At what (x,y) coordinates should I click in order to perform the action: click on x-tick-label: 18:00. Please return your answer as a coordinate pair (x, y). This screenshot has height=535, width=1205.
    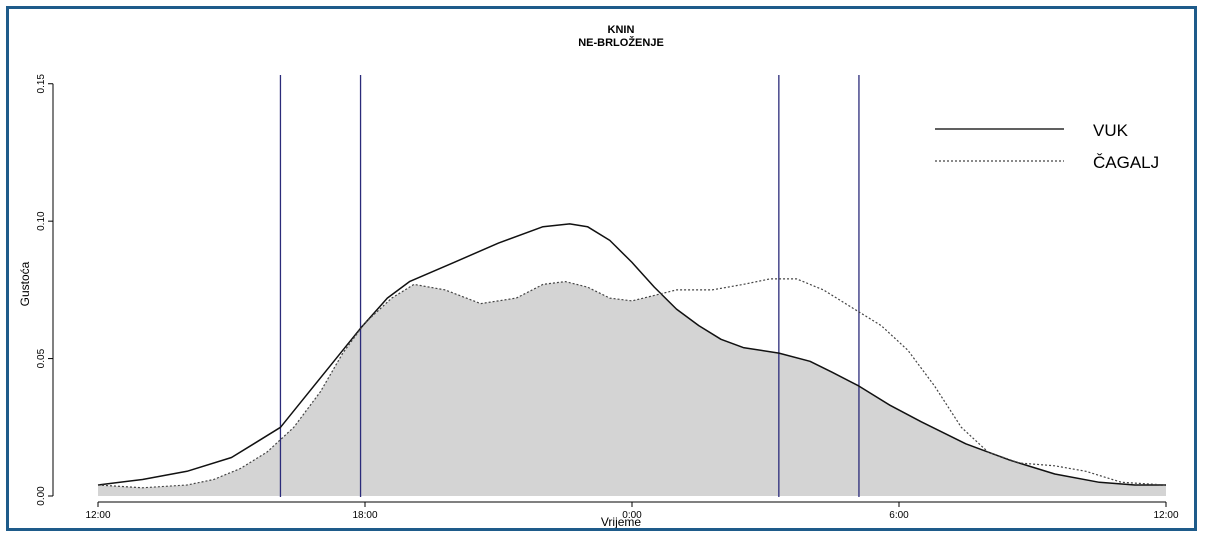
    Looking at the image, I should click on (364, 515).